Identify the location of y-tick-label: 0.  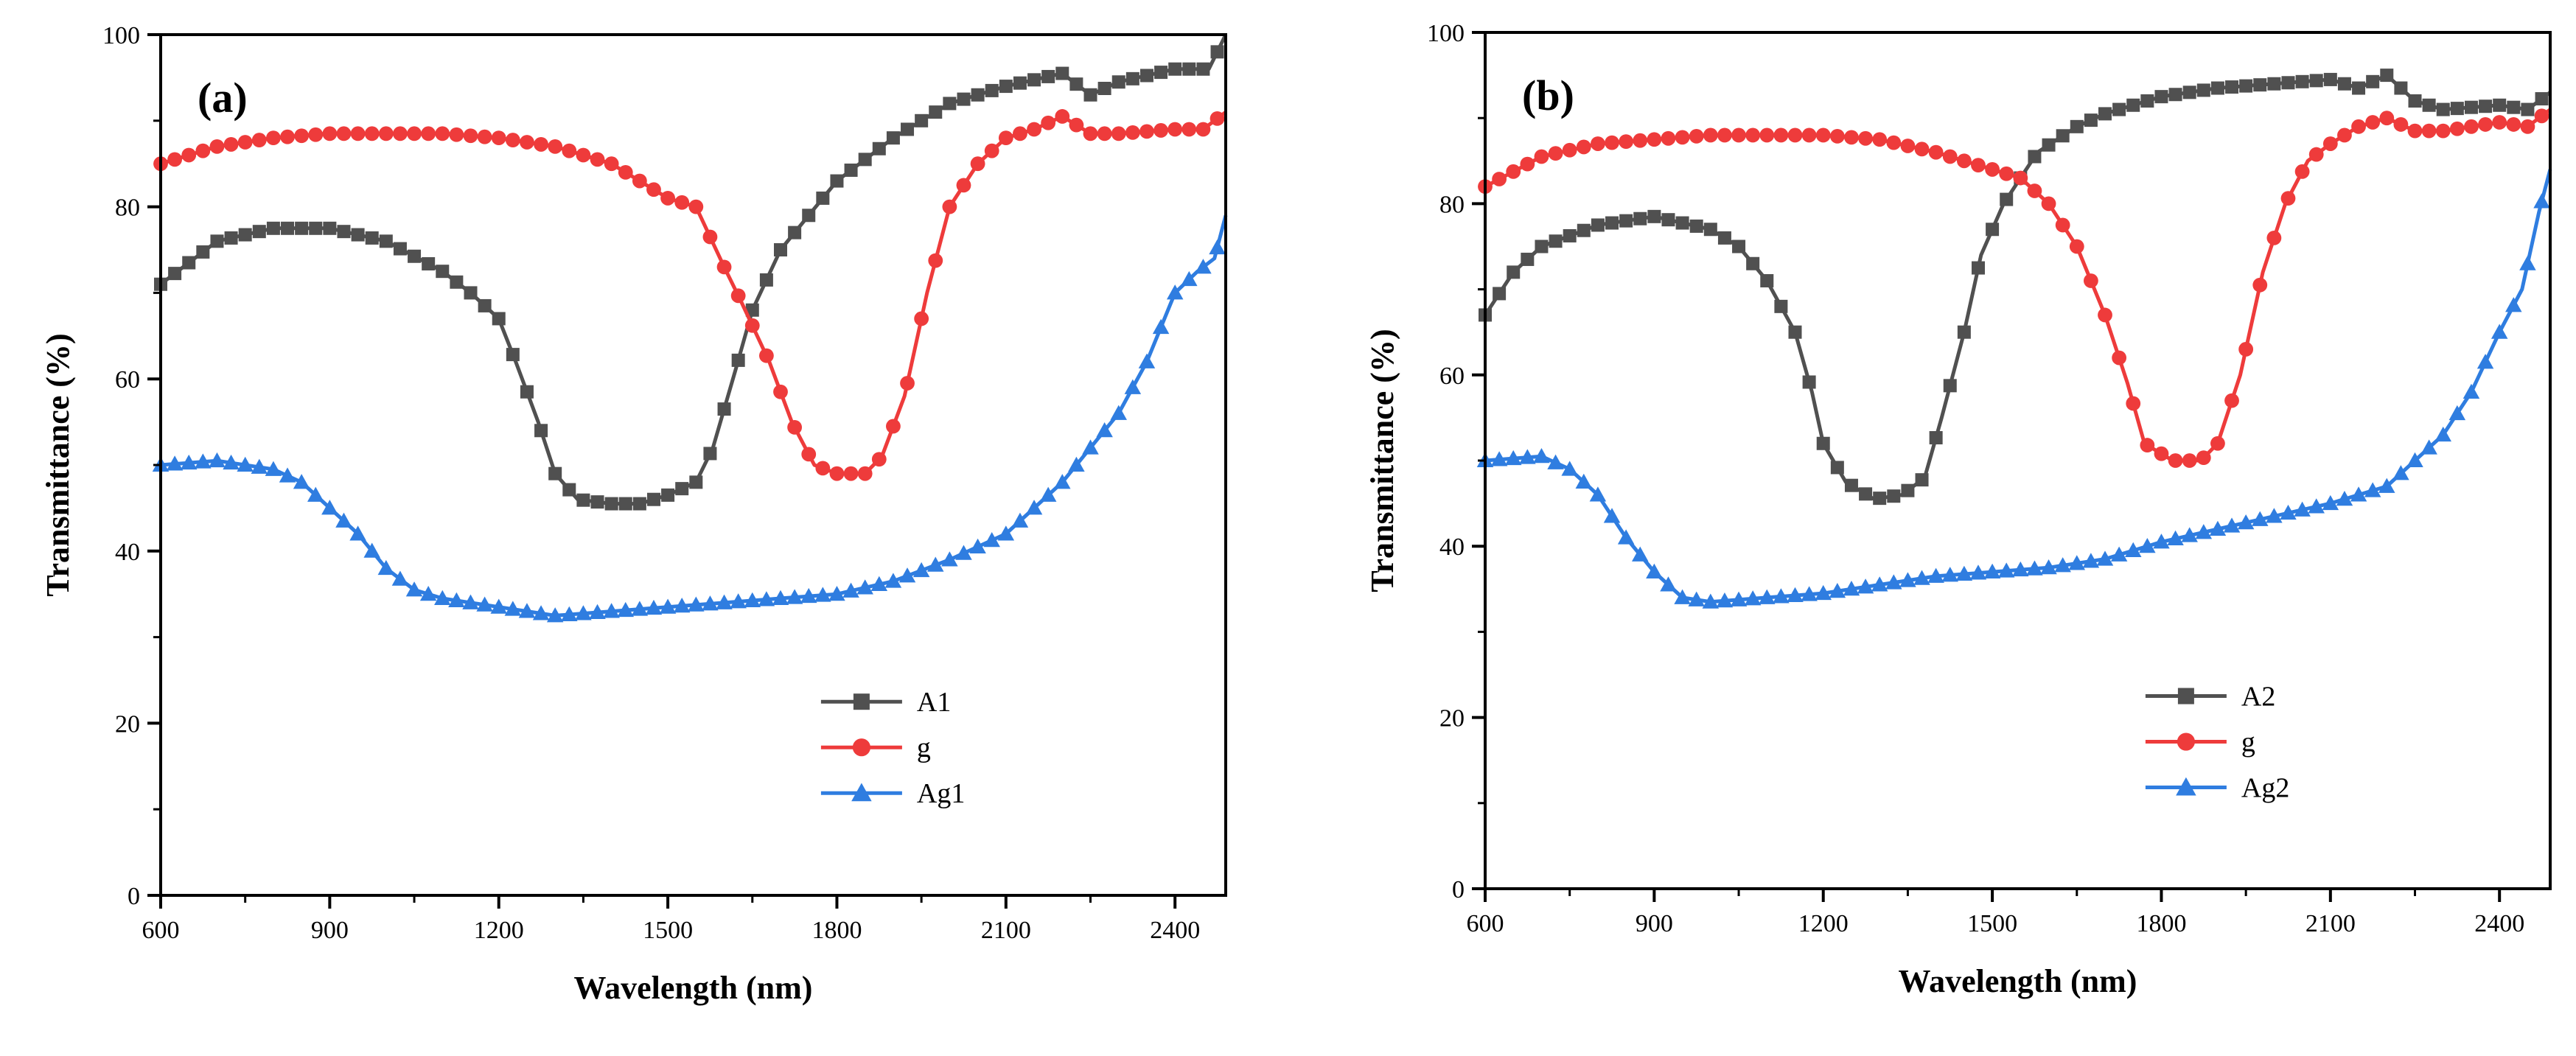
(134, 896).